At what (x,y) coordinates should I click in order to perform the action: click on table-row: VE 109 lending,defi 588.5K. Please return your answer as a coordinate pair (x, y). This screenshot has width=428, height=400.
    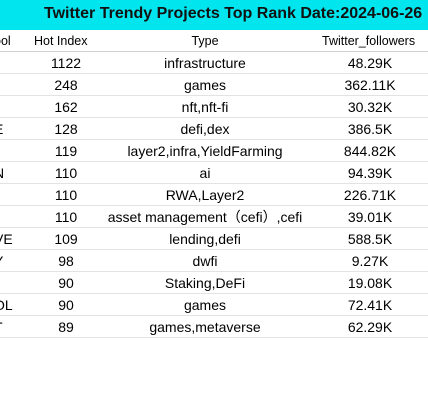
    Looking at the image, I should click on (214, 239).